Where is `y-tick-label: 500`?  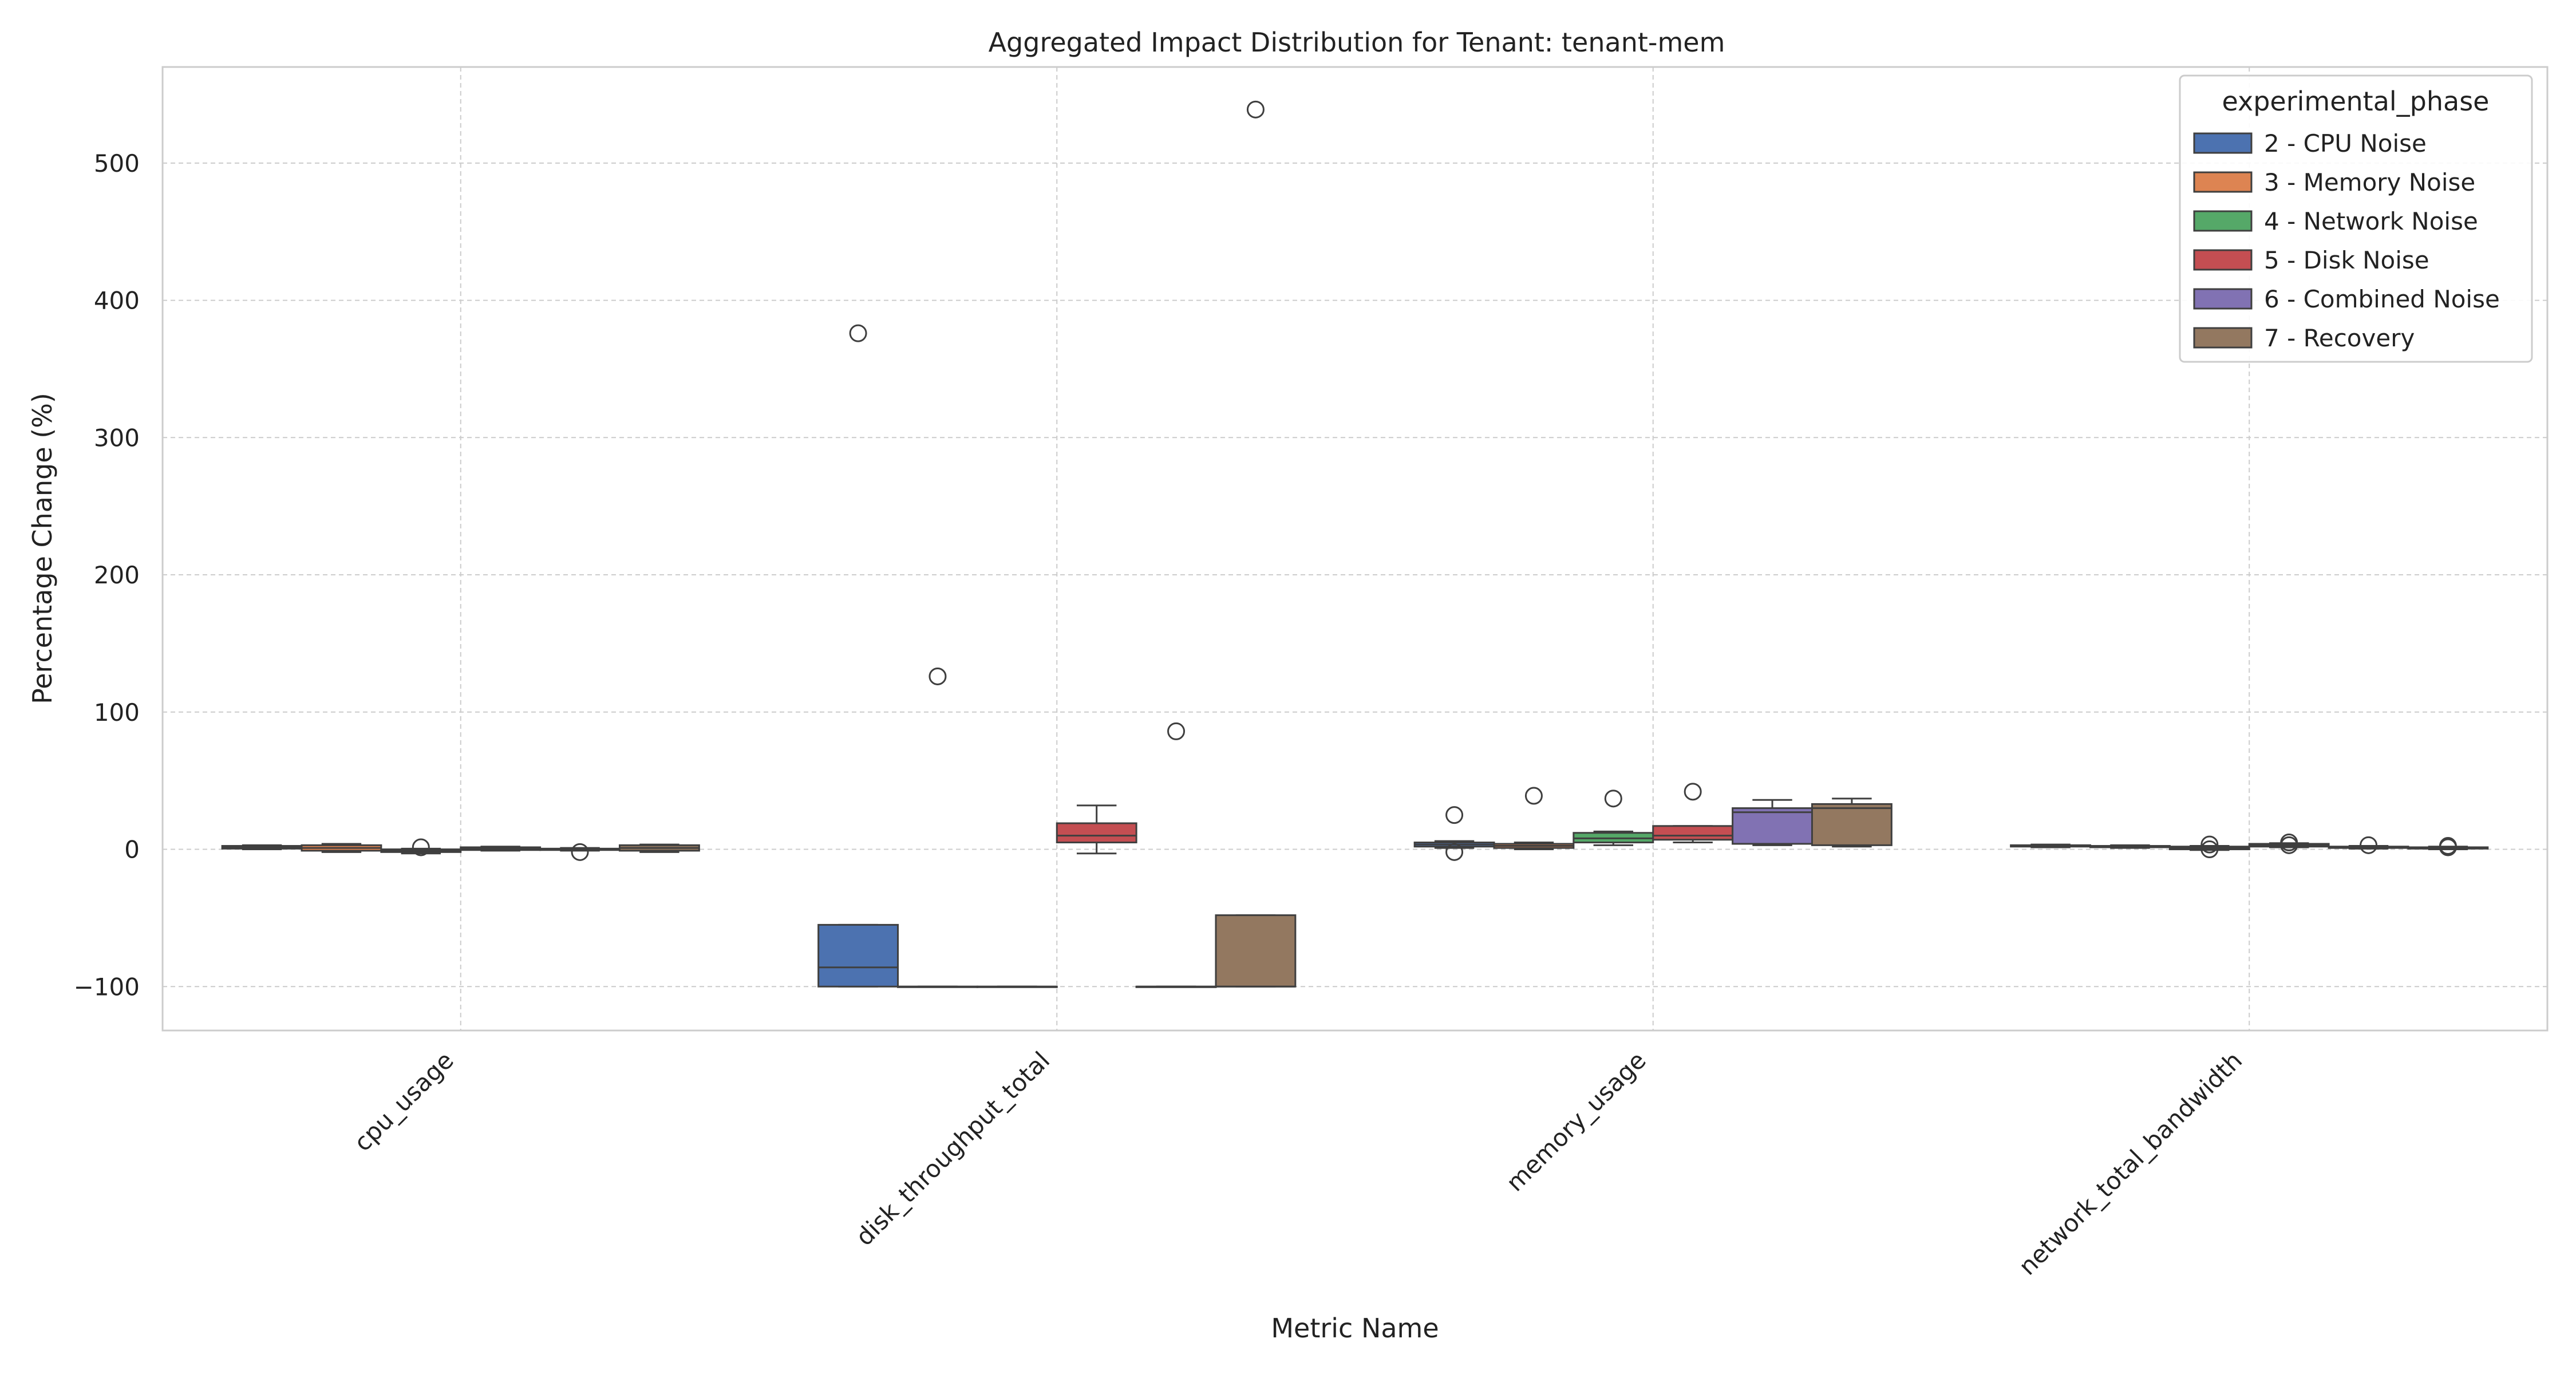
y-tick-label: 500 is located at coordinates (117, 163).